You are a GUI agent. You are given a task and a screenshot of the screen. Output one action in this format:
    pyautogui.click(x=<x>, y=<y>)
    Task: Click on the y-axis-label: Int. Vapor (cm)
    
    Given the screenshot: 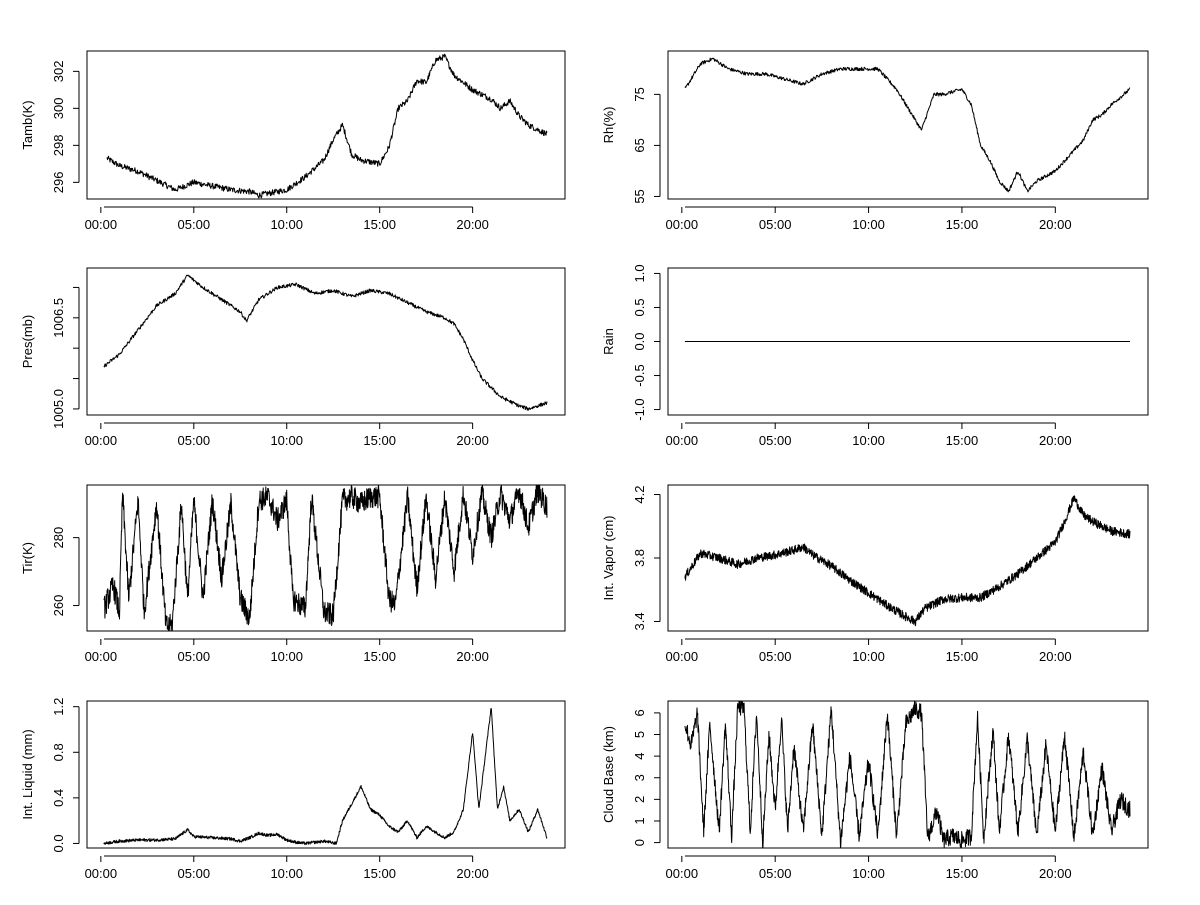 What is the action you would take?
    pyautogui.click(x=608, y=557)
    